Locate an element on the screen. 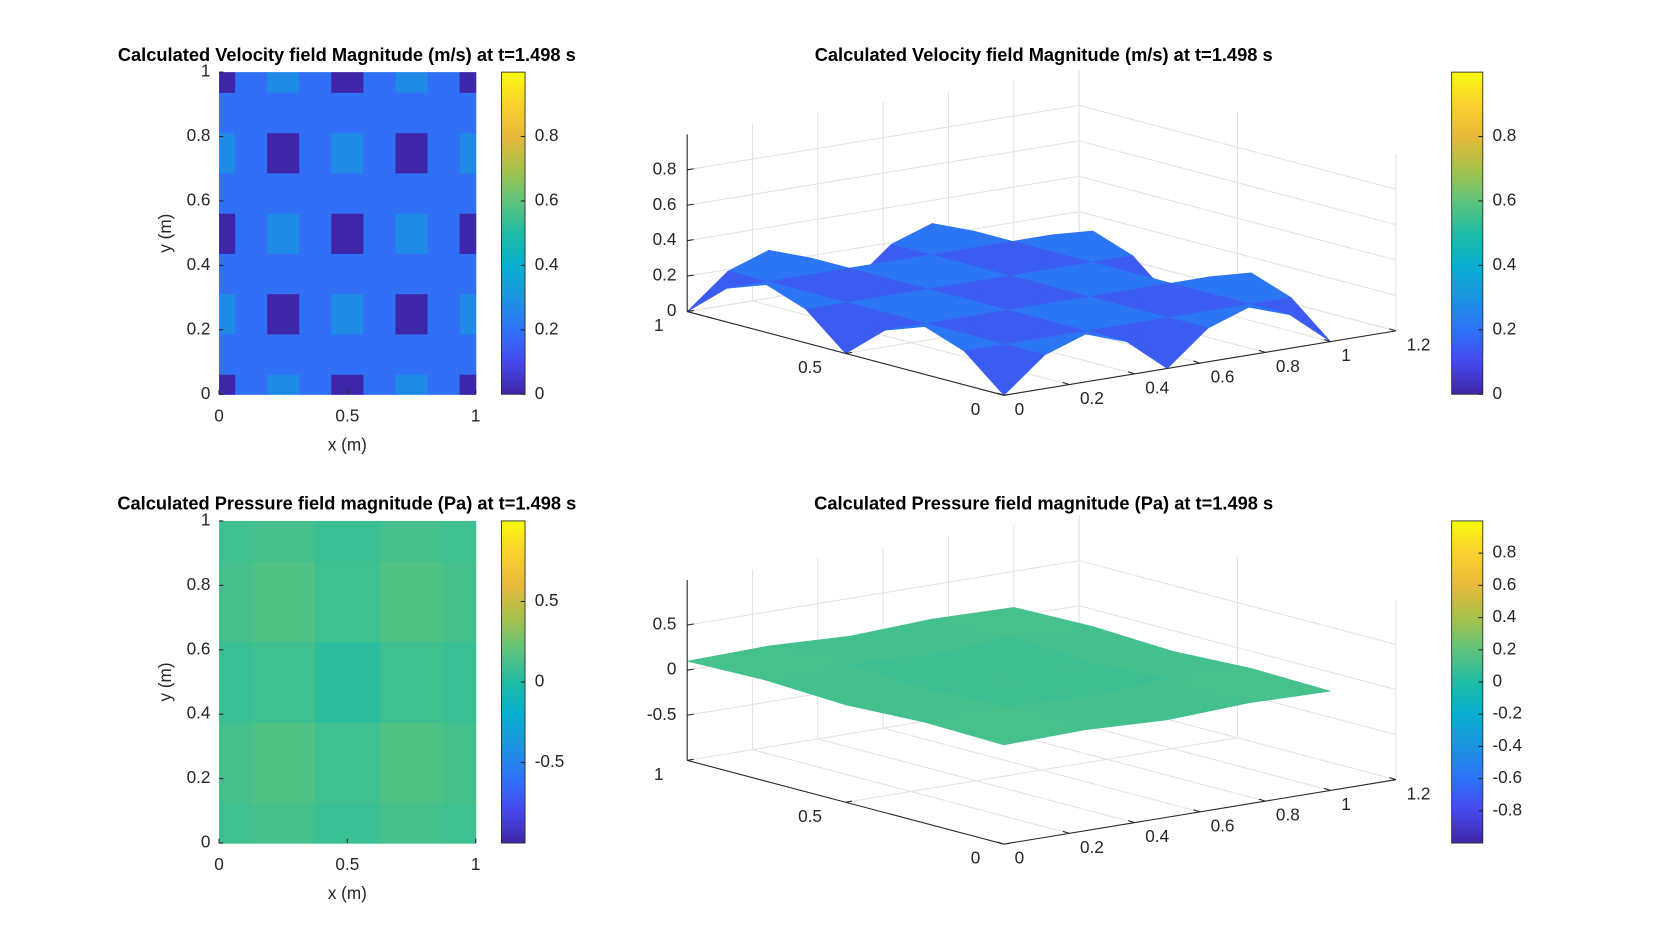  surface-patch is located at coordinates (1004, 370).